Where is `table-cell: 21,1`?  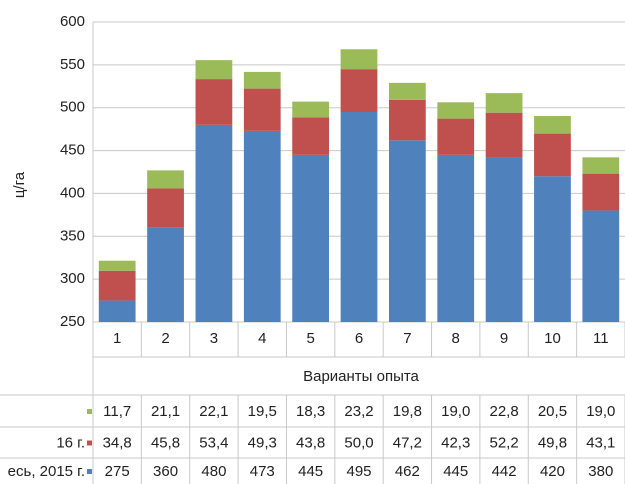 table-cell: 21,1 is located at coordinates (165, 411).